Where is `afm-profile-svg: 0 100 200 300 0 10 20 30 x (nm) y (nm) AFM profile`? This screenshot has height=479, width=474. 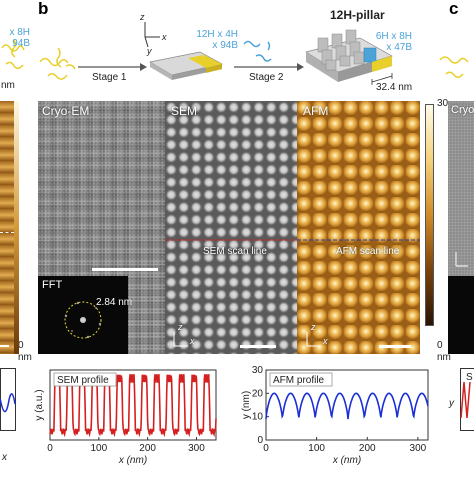 afm-profile-svg: 0 100 200 300 0 10 20 30 x (nm) y (nm) AFM profile is located at coordinates (336, 418).